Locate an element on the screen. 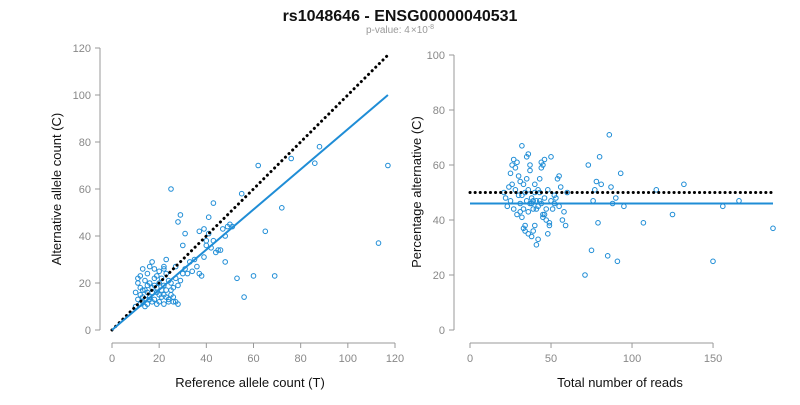  subtitle-prefix: p-value: 4 is located at coordinates (388, 30).